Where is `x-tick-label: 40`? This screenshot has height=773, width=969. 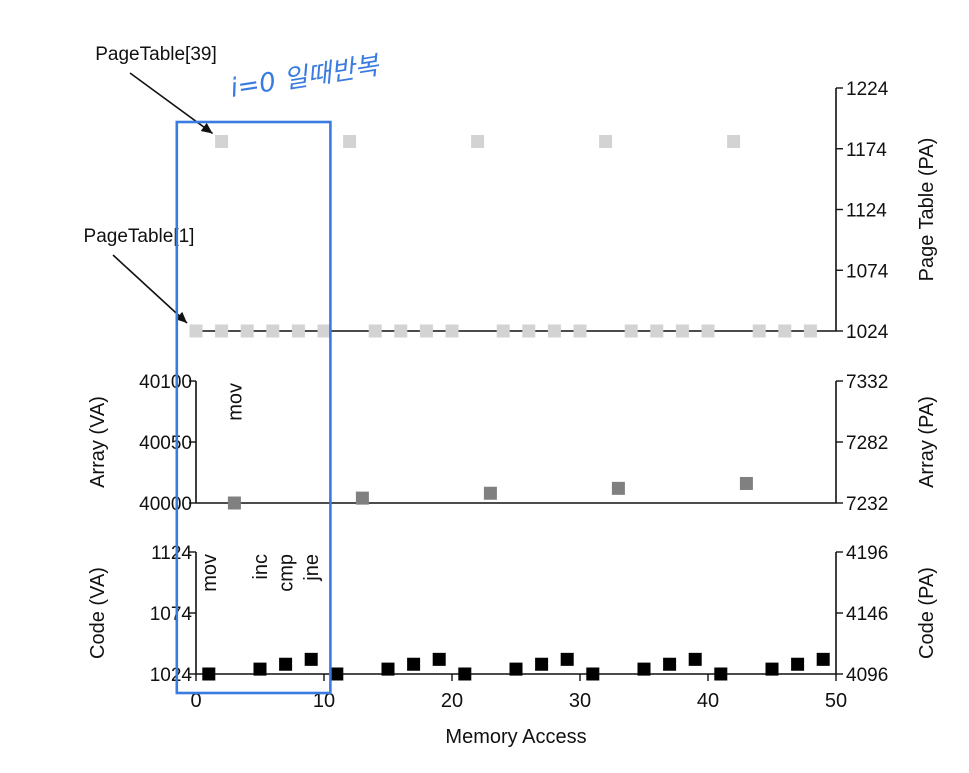 x-tick-label: 40 is located at coordinates (708, 701).